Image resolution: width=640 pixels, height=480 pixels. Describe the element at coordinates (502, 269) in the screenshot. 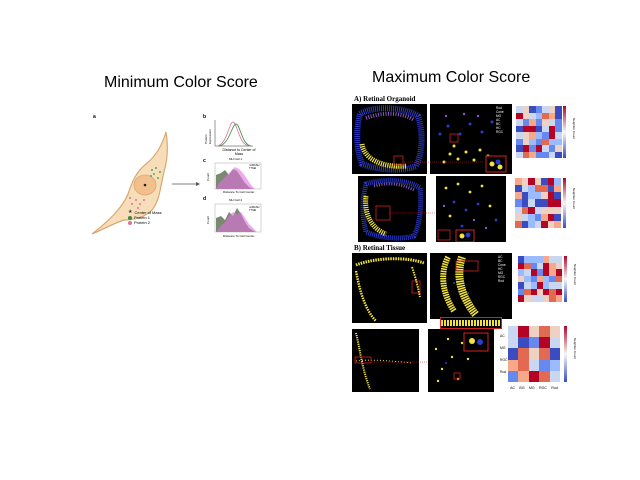

I see `tissue-legend: AC BC Cone HC MG RGC Rod` at that location.